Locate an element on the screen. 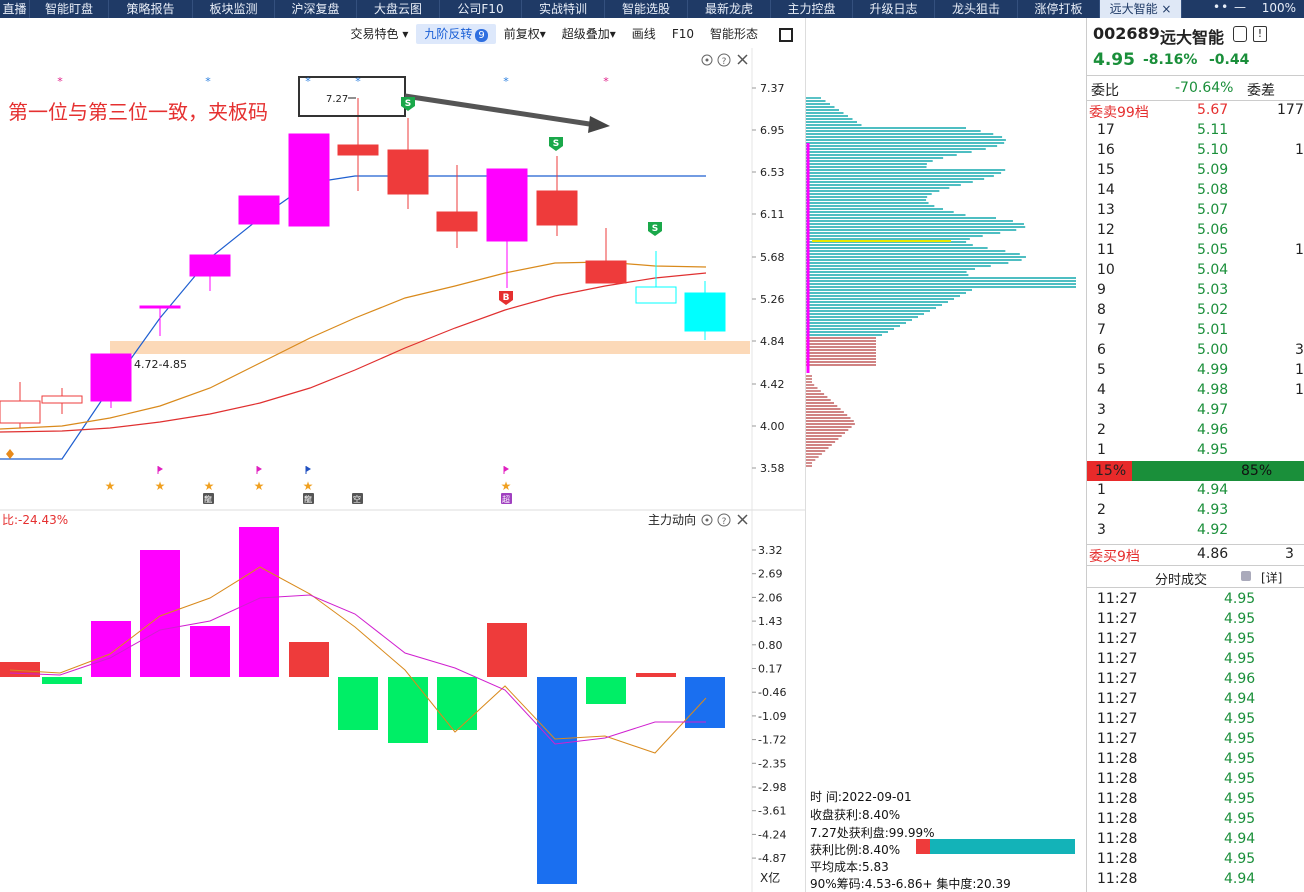  tab-13: 涨停打板 is located at coordinates (1059, 9).